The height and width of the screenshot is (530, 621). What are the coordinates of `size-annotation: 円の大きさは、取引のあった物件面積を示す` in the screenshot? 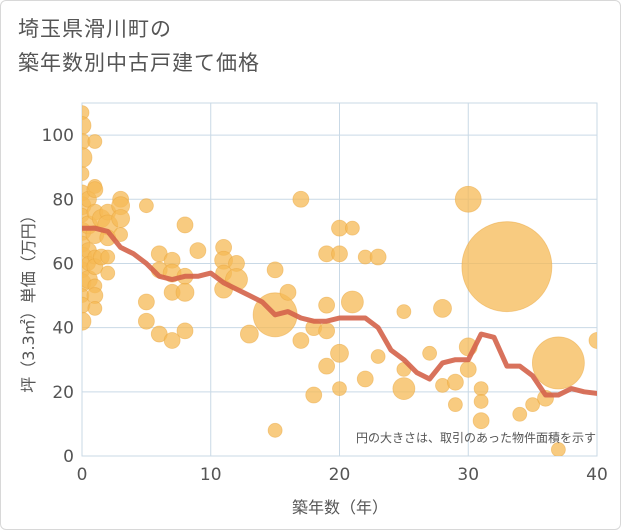 It's located at (476, 437).